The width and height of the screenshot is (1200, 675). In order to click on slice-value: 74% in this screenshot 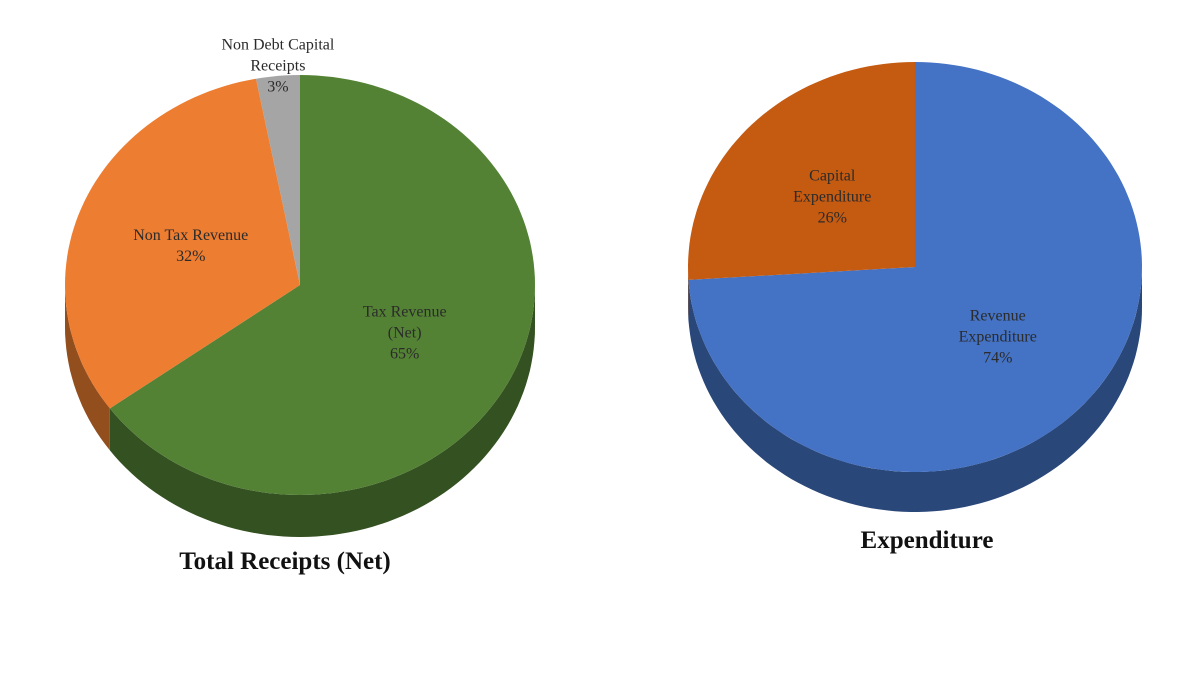, I will do `click(998, 358)`.